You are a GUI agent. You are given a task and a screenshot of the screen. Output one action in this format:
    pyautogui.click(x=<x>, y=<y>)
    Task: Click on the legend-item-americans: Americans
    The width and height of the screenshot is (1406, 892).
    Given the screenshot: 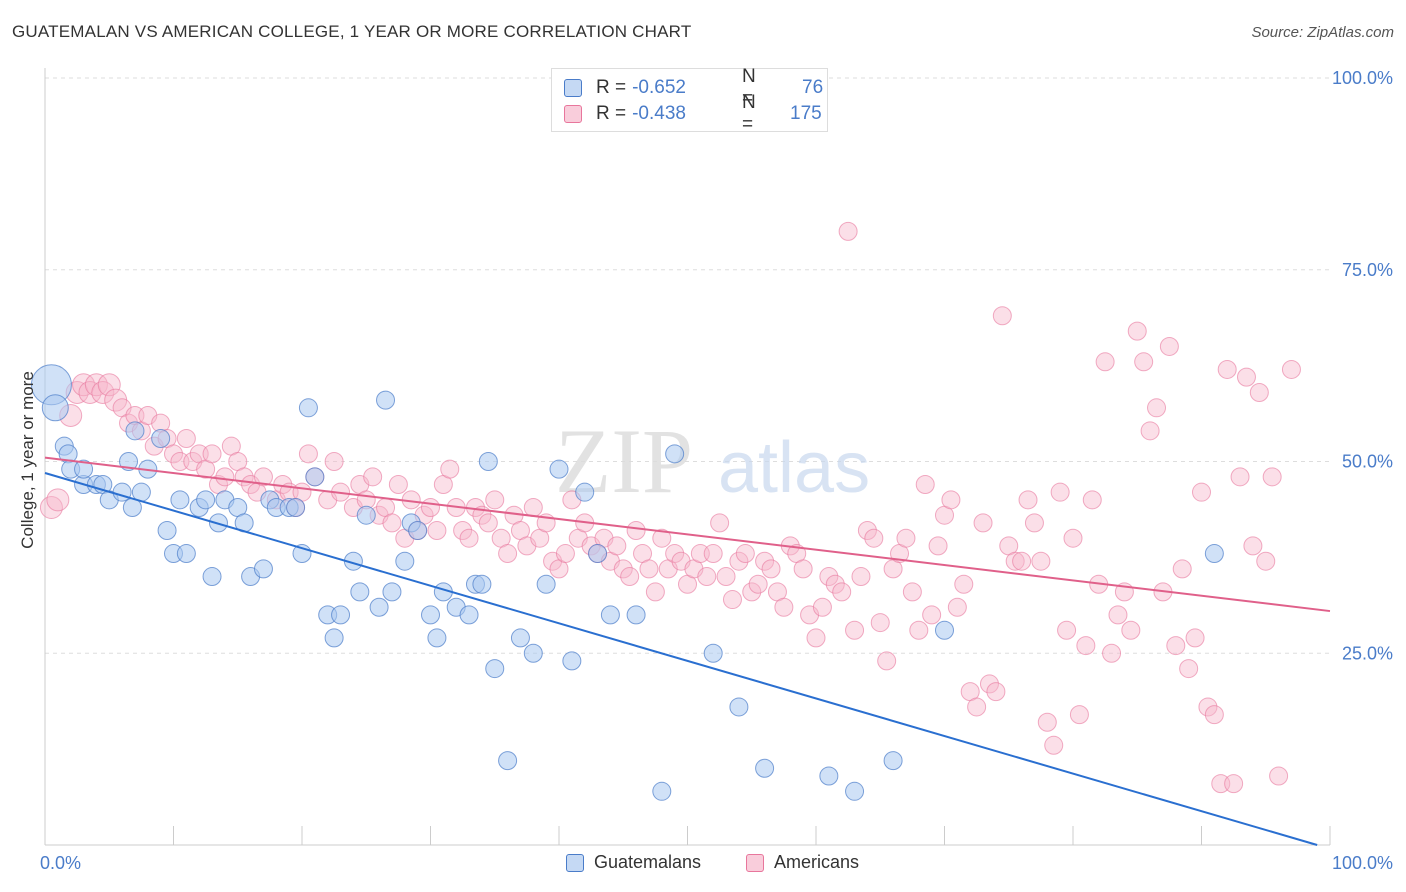 What is the action you would take?
    pyautogui.click(x=802, y=862)
    